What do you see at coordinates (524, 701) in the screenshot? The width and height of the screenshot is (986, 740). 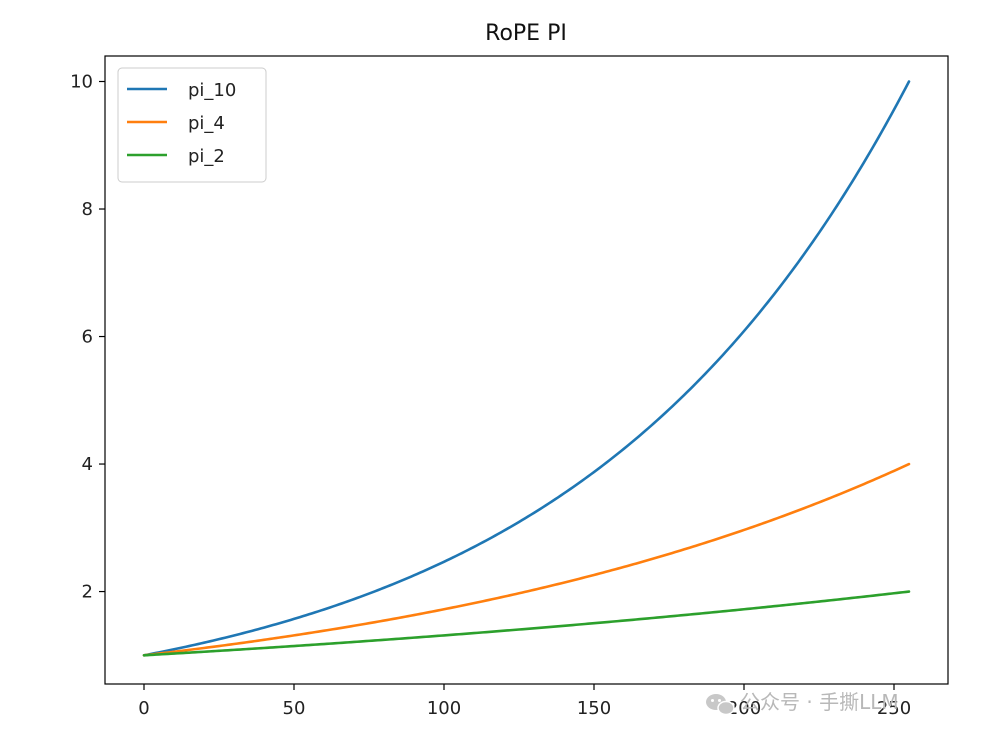 I see `x-axis: 0 50 100 150 200 250` at bounding box center [524, 701].